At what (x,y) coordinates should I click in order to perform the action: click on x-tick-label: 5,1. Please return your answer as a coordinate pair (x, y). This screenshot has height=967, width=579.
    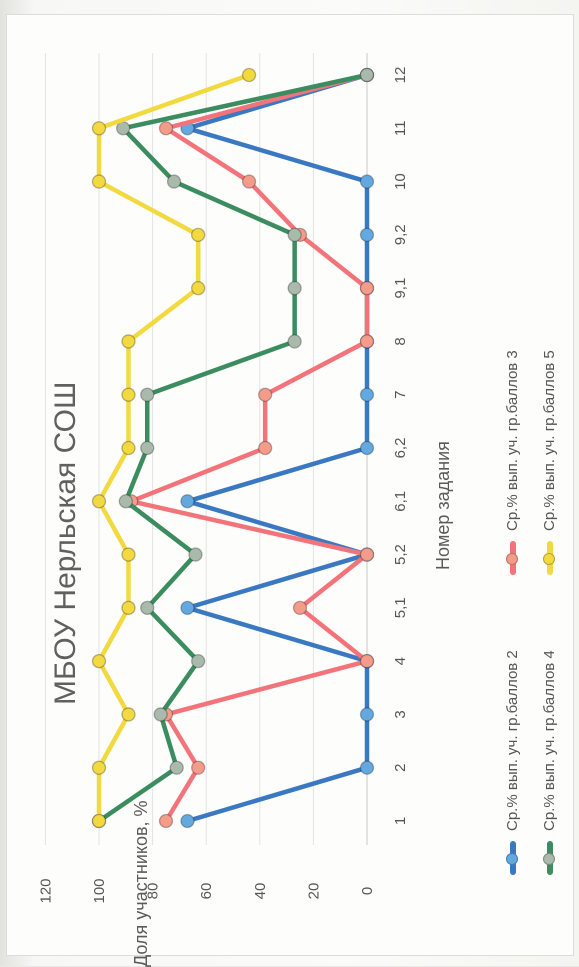
    Looking at the image, I should click on (400, 607).